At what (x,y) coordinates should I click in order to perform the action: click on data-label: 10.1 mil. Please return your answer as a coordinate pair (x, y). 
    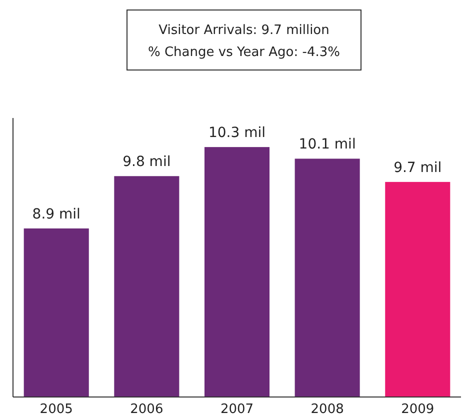
    Looking at the image, I should click on (327, 144).